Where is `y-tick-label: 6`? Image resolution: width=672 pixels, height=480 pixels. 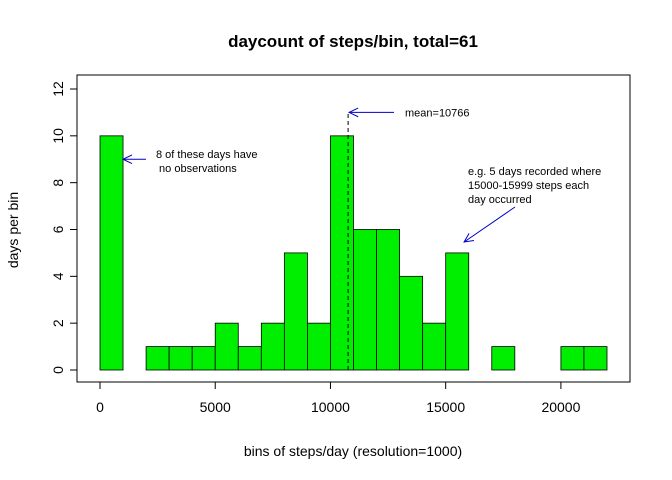
y-tick-label: 6 is located at coordinates (58, 229).